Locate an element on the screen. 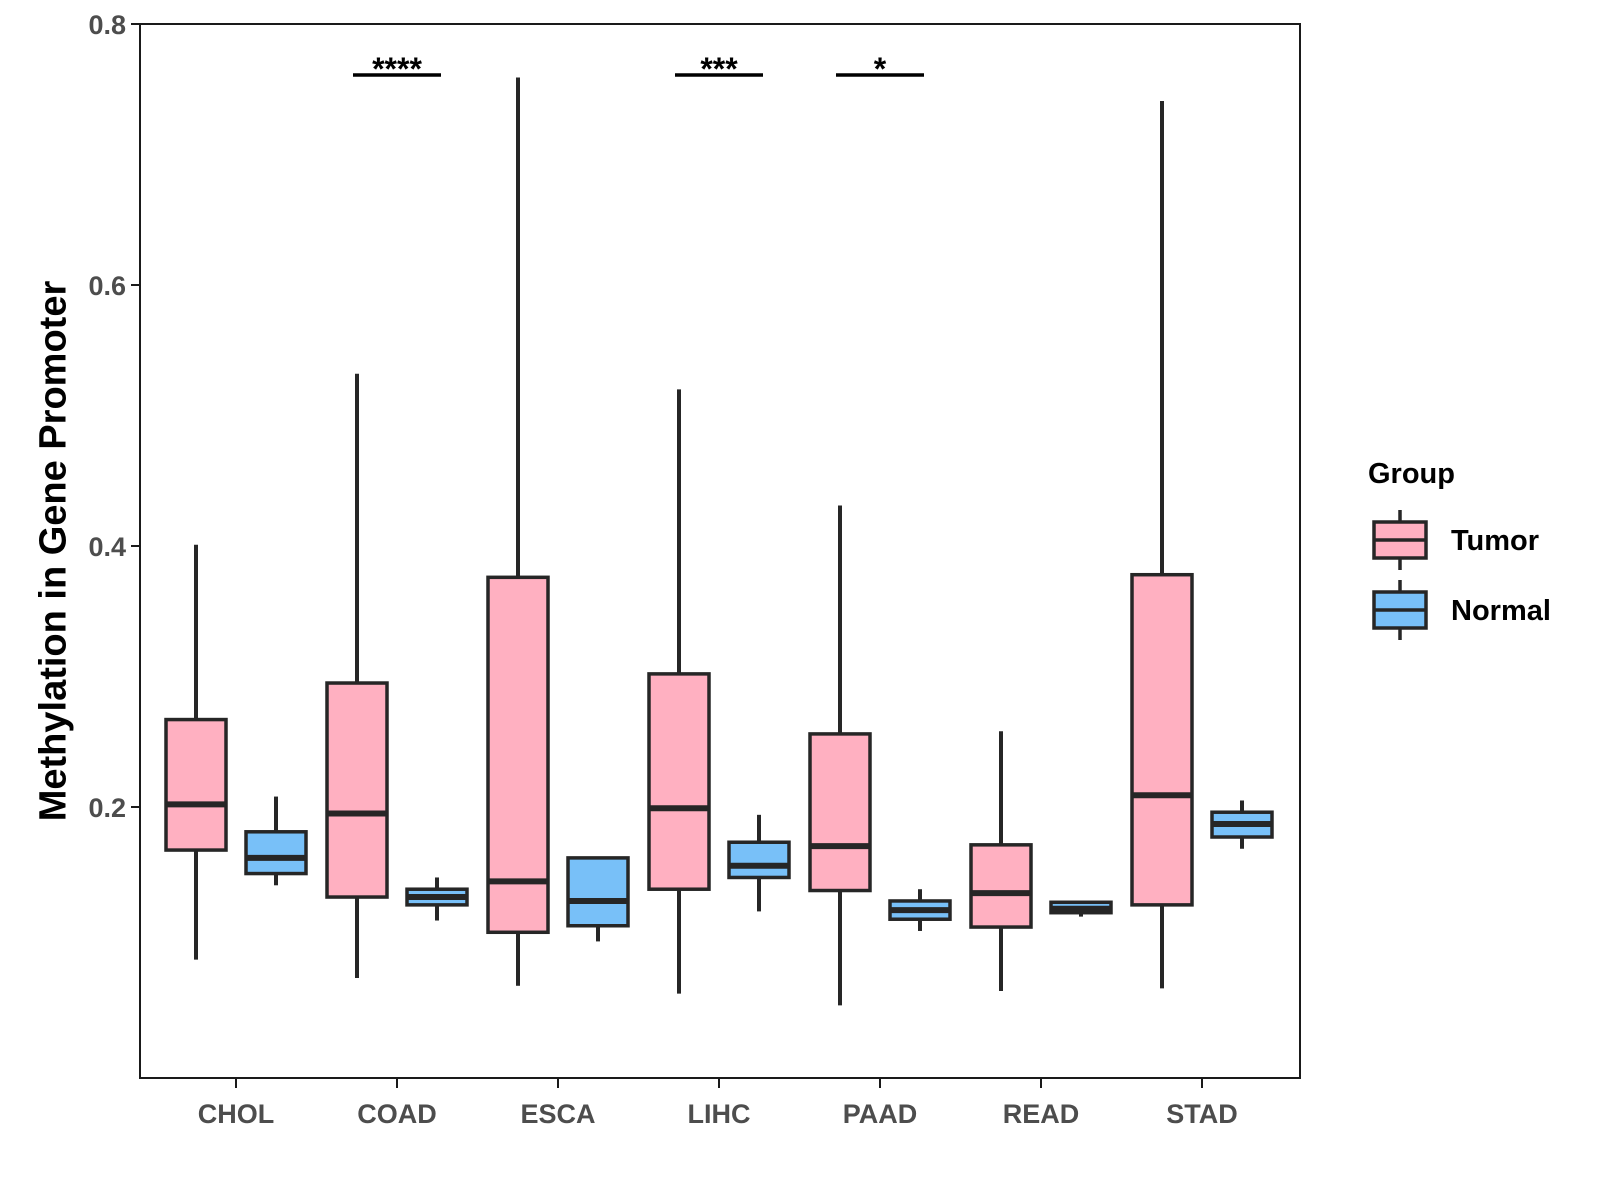  box-normal-chol is located at coordinates (276, 841).